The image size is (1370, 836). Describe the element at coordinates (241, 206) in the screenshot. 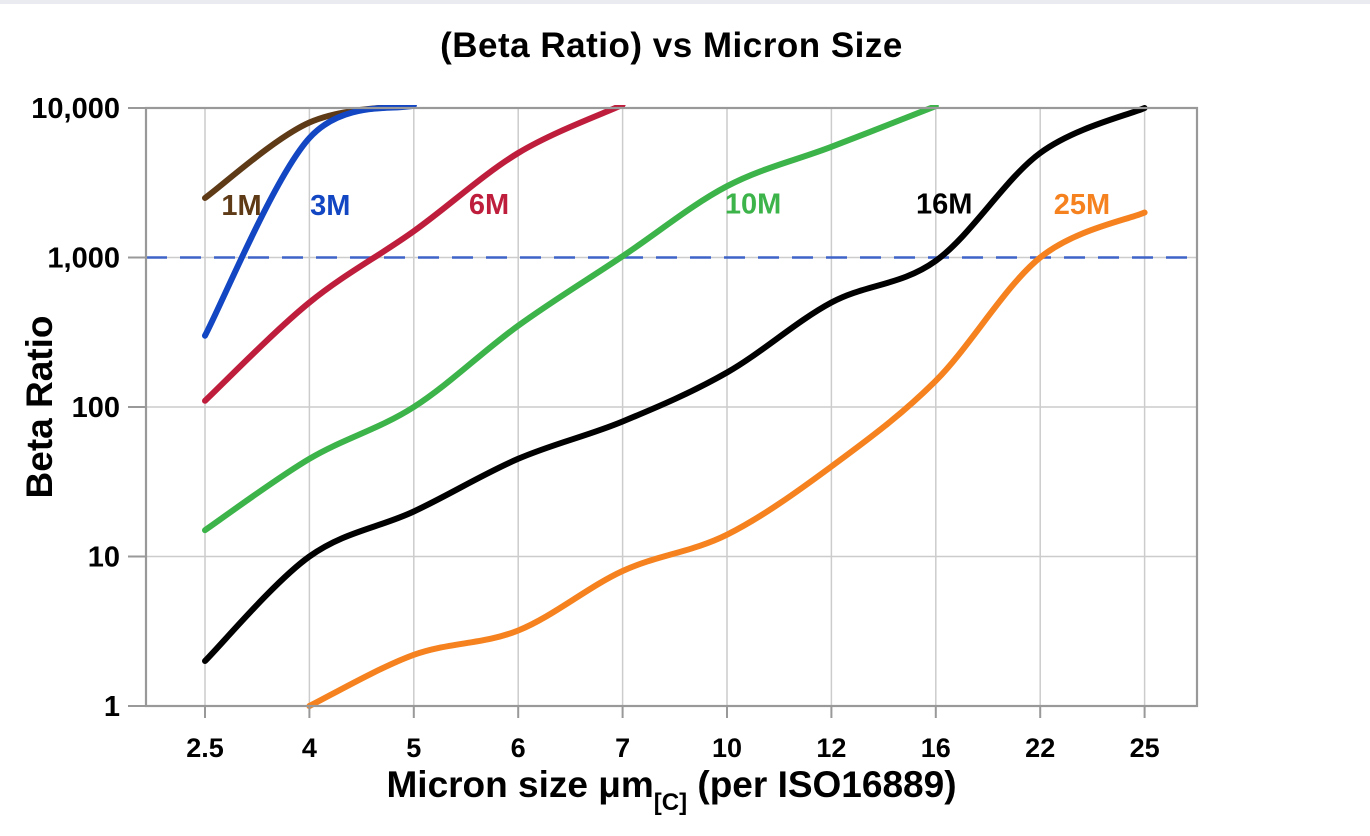

I see `series-label-1M: 1M` at that location.